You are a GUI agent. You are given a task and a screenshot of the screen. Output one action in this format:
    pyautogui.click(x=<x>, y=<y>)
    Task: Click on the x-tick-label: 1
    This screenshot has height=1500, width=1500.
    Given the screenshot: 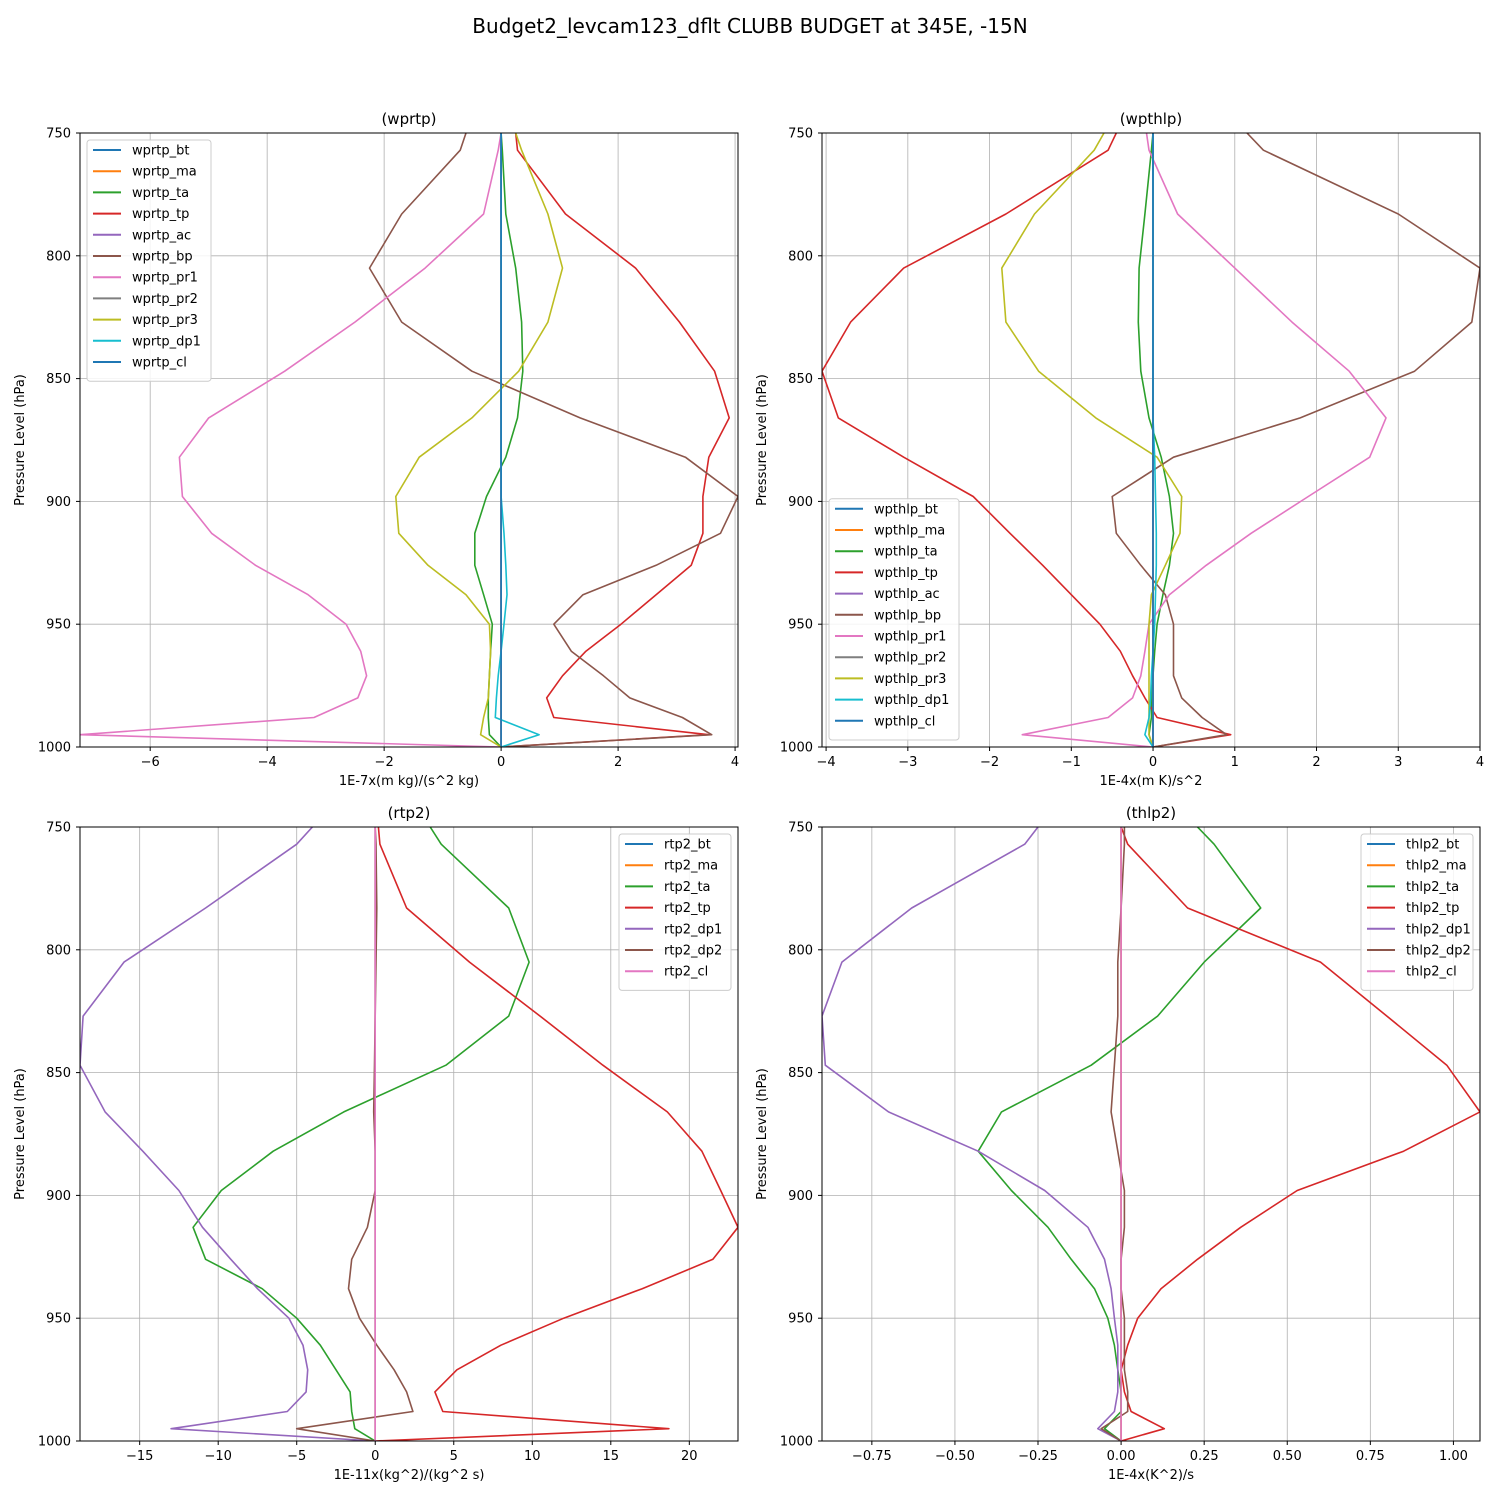 What is the action you would take?
    pyautogui.click(x=1235, y=762)
    